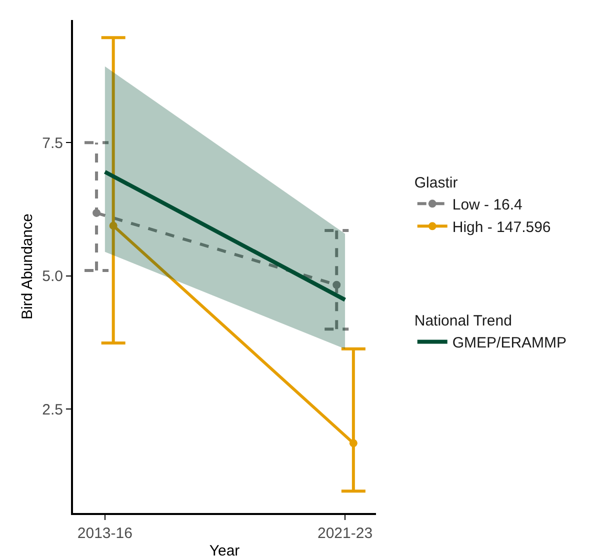  What do you see at coordinates (509, 343) in the screenshot?
I see `legend-label: GMEP/ERAMMP` at bounding box center [509, 343].